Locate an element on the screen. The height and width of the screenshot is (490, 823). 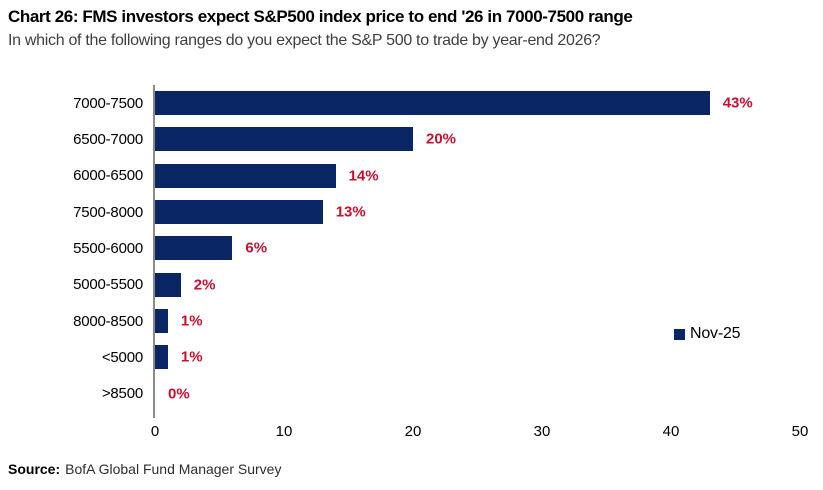
value-label: 14% is located at coordinates (363, 176).